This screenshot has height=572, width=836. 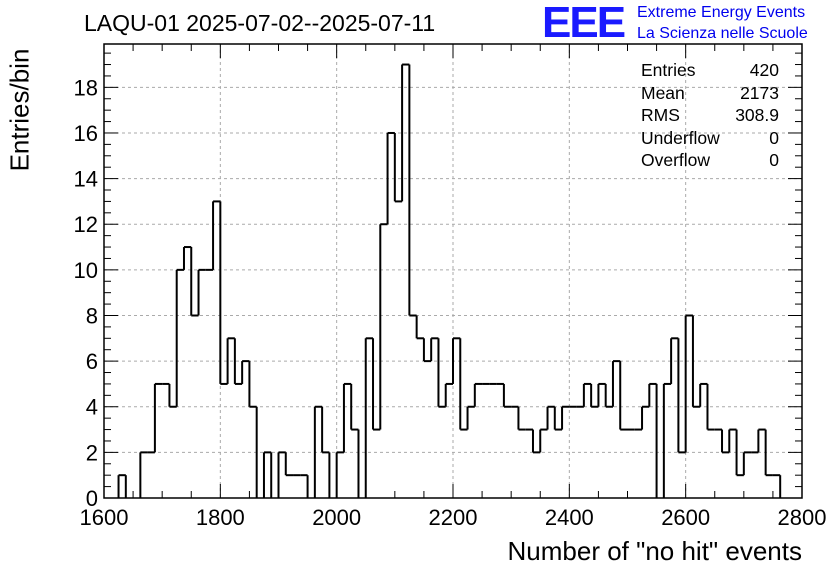 What do you see at coordinates (569, 517) in the screenshot?
I see `x-tick-label: 2400` at bounding box center [569, 517].